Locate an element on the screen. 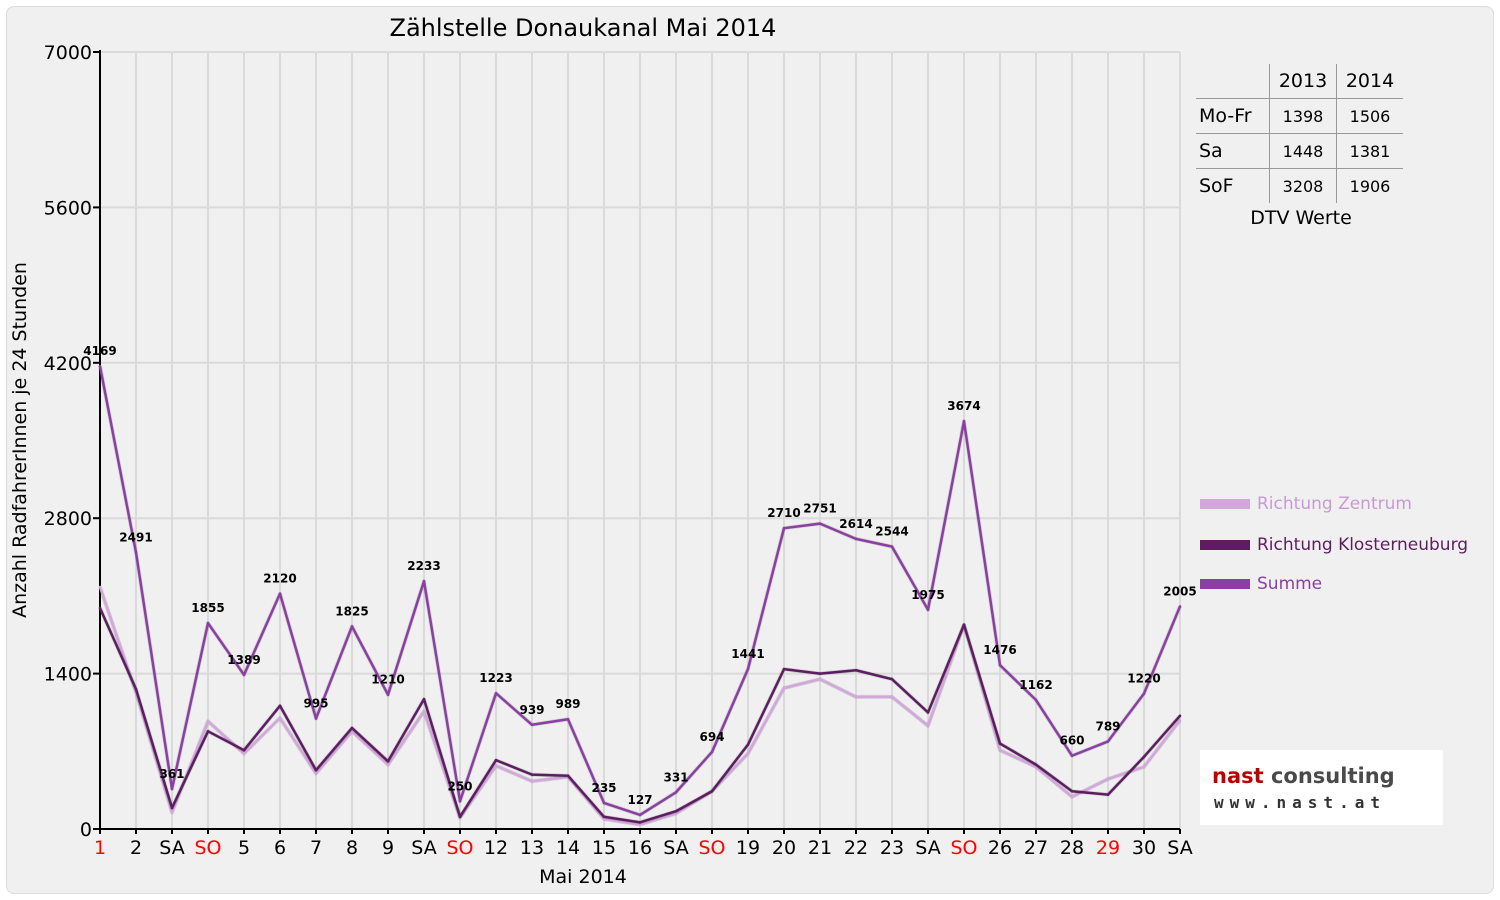  x-tick-label: 27 is located at coordinates (1036, 848).